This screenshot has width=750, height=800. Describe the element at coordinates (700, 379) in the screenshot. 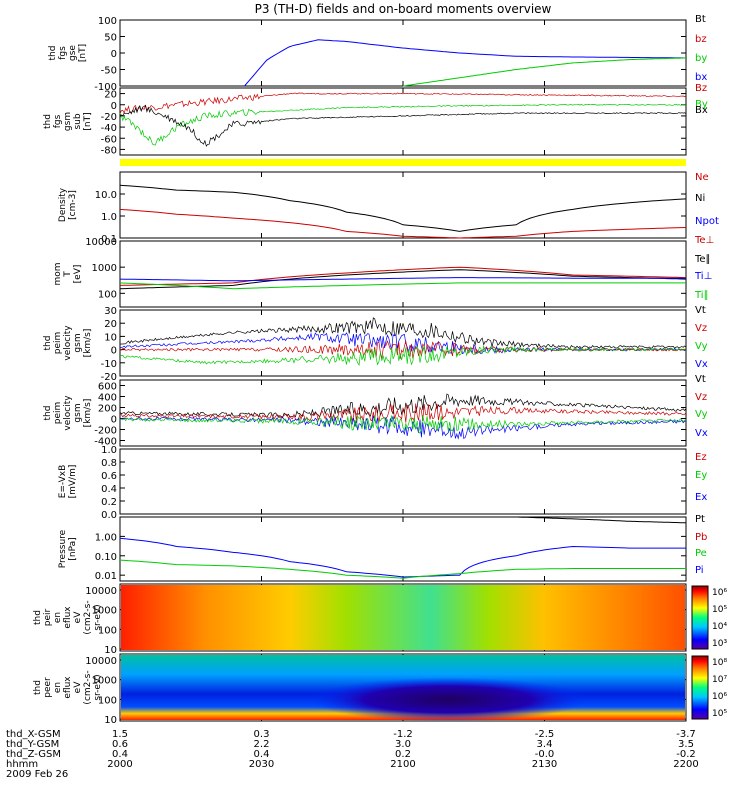

I see `legend-Vt: Vt` at that location.